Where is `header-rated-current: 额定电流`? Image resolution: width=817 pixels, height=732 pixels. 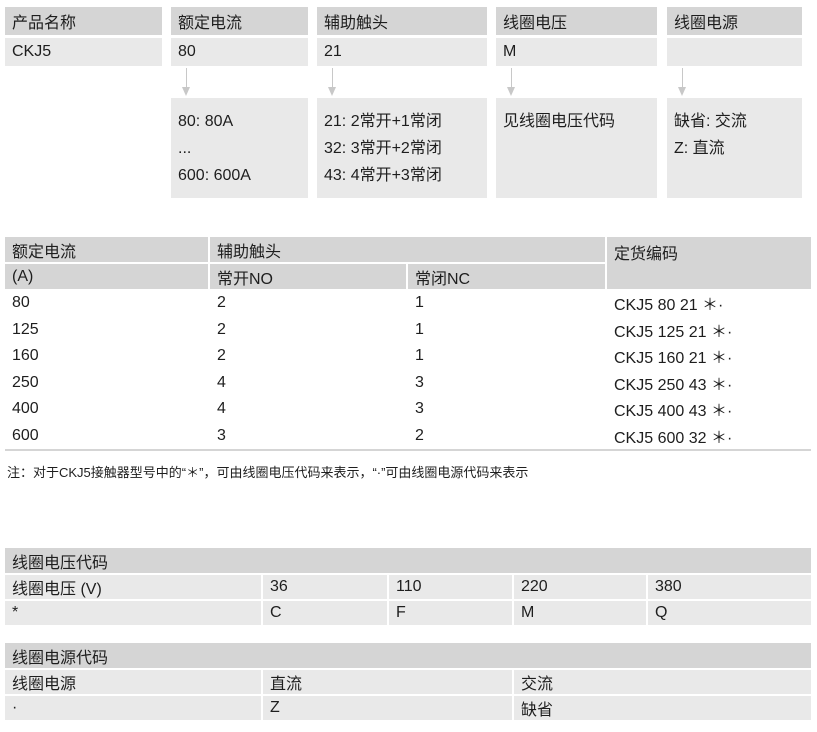 header-rated-current: 额定电流 is located at coordinates (106, 249).